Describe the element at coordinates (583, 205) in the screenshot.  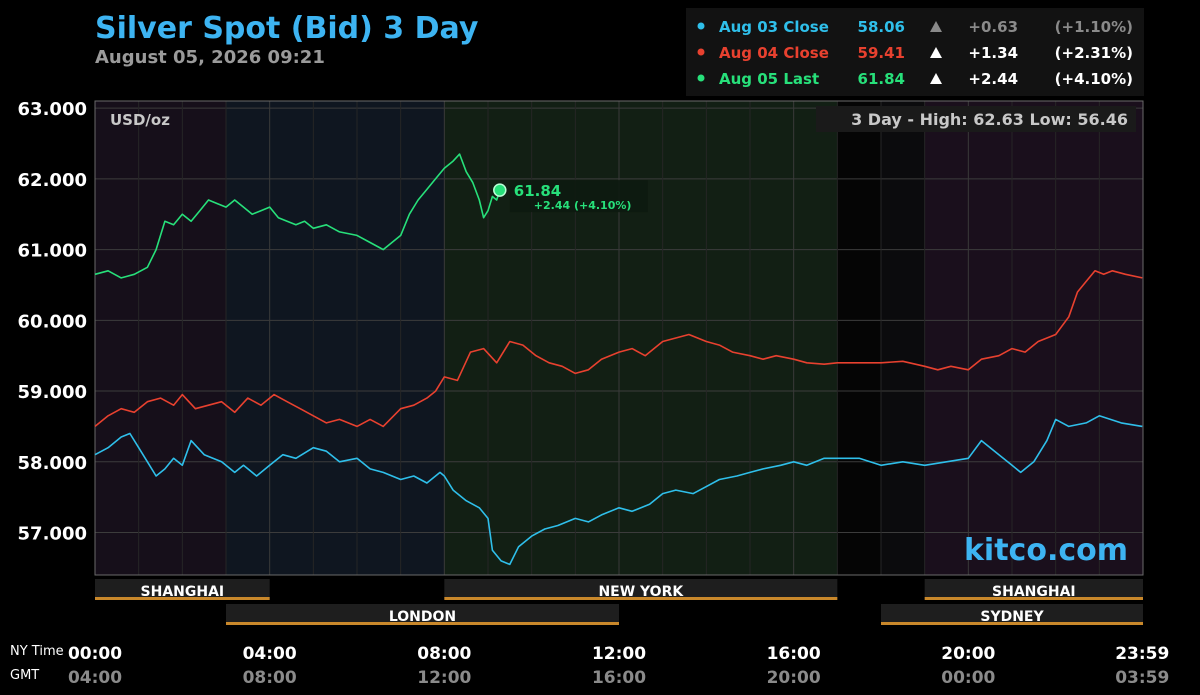
I see `callout-change: +2.44 (+4.10%)` at that location.